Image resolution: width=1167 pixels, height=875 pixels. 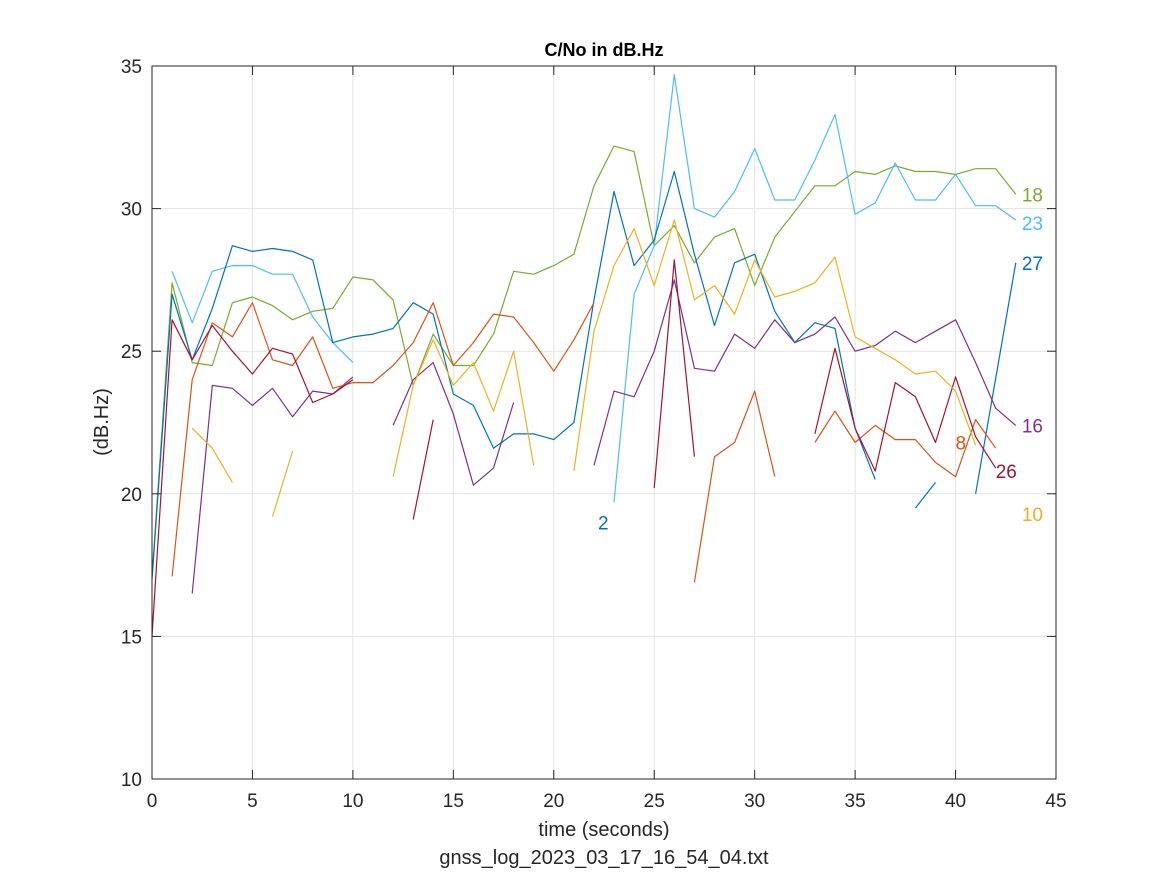 I want to click on x-tick-label: 0, so click(x=152, y=801).